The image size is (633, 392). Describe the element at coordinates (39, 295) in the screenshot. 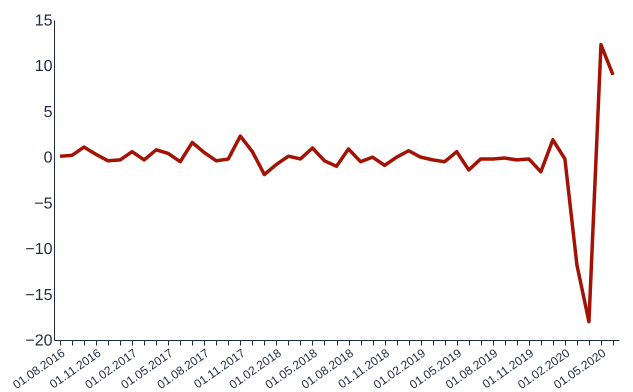

I see `y-tick-label: −15` at that location.